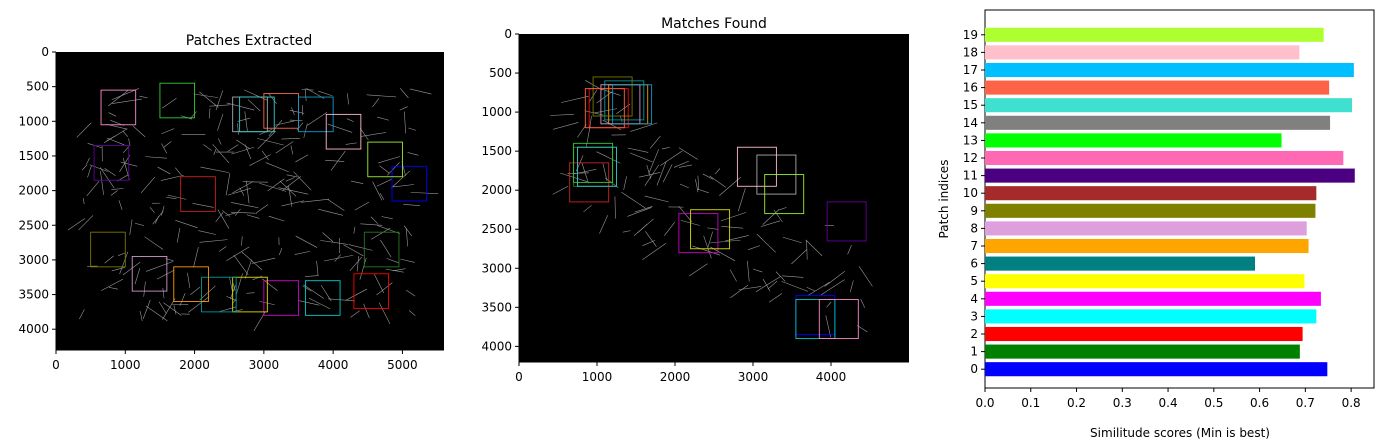 The height and width of the screenshot is (448, 1382). What do you see at coordinates (1076, 403) in the screenshot?
I see `x-tick-label: 0.2` at bounding box center [1076, 403].